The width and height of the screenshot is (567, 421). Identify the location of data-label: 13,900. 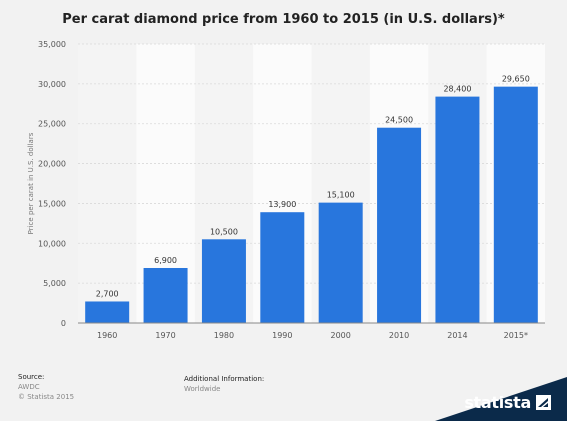
(282, 204).